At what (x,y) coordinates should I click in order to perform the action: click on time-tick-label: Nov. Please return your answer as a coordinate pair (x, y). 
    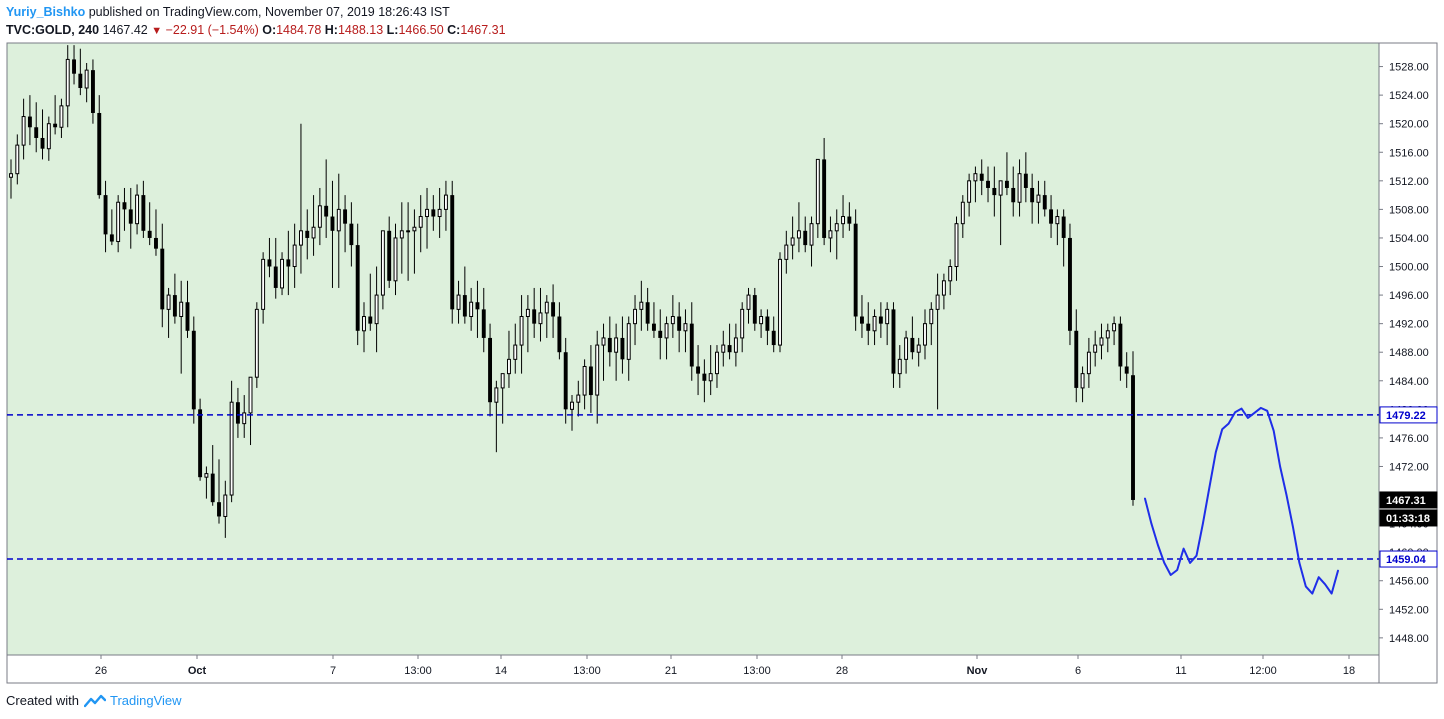
    Looking at the image, I should click on (978, 671).